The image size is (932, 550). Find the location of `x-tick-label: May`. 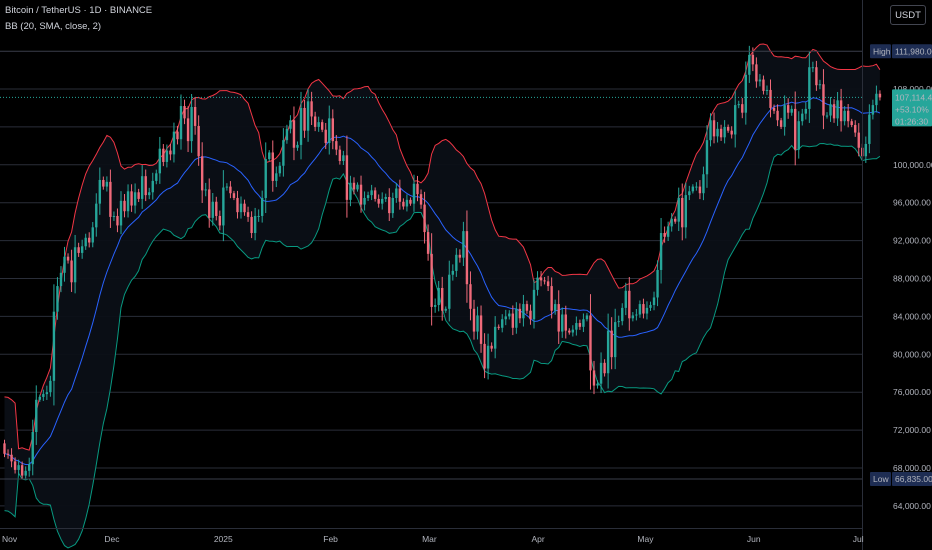

x-tick-label: May is located at coordinates (645, 539).